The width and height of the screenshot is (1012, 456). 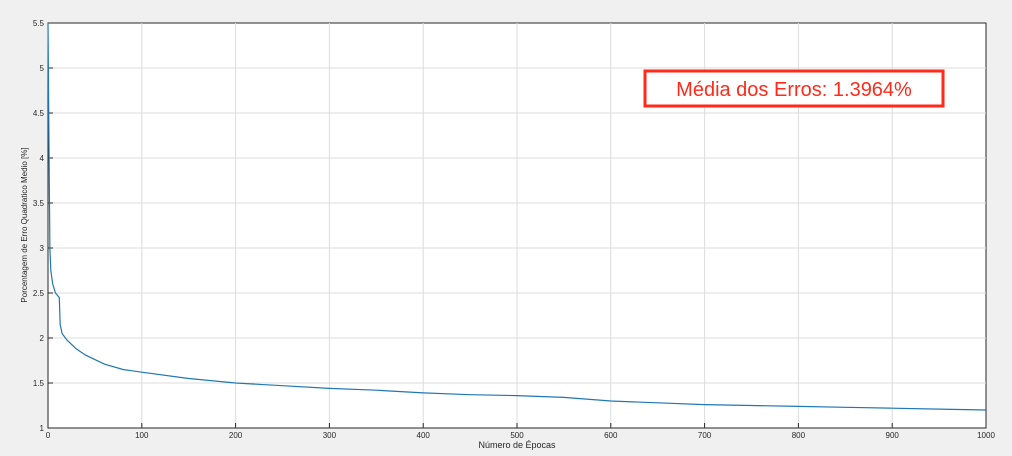 What do you see at coordinates (517, 435) in the screenshot?
I see `x-tick-label: 500` at bounding box center [517, 435].